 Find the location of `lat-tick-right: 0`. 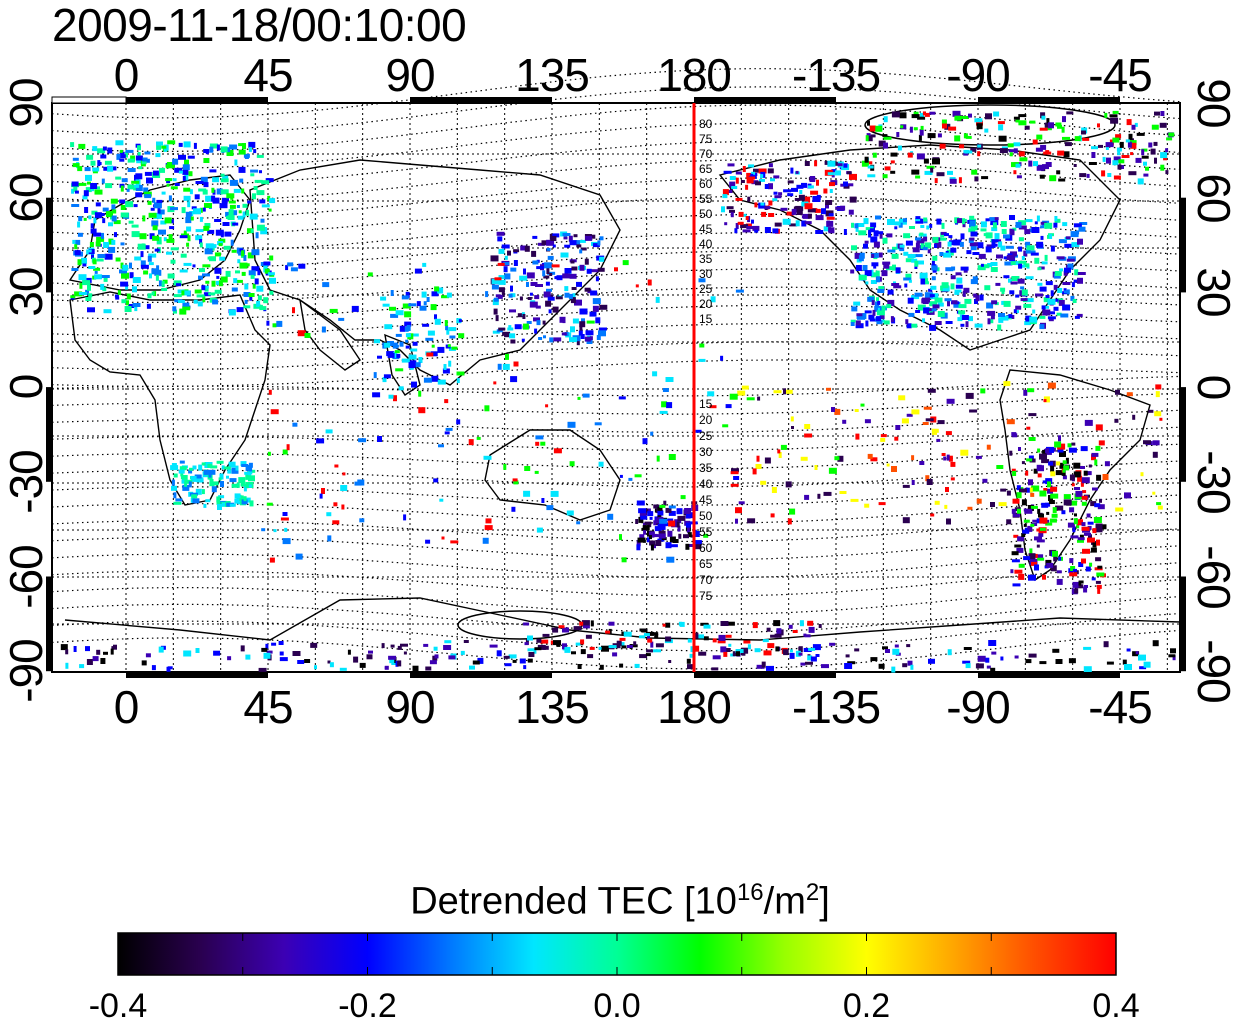

lat-tick-right: 0 is located at coordinates (1214, 387).